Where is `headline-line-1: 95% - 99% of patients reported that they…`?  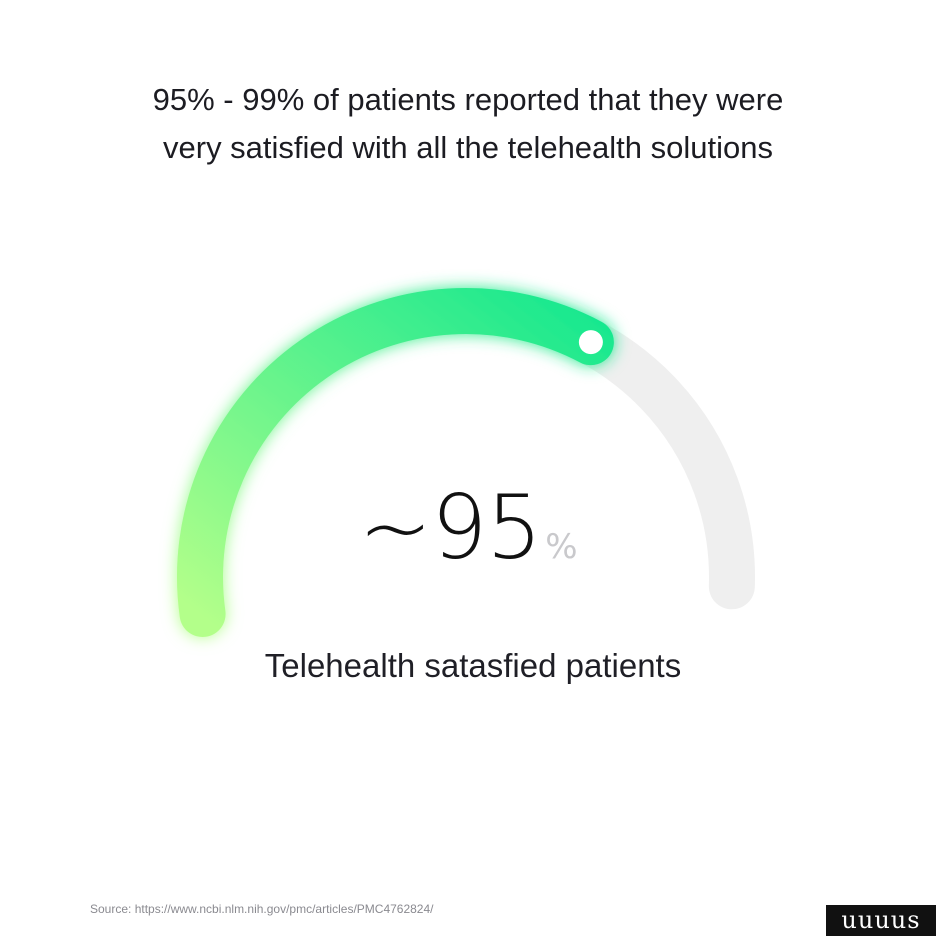 headline-line-1: 95% - 99% of patients reported that they… is located at coordinates (468, 99).